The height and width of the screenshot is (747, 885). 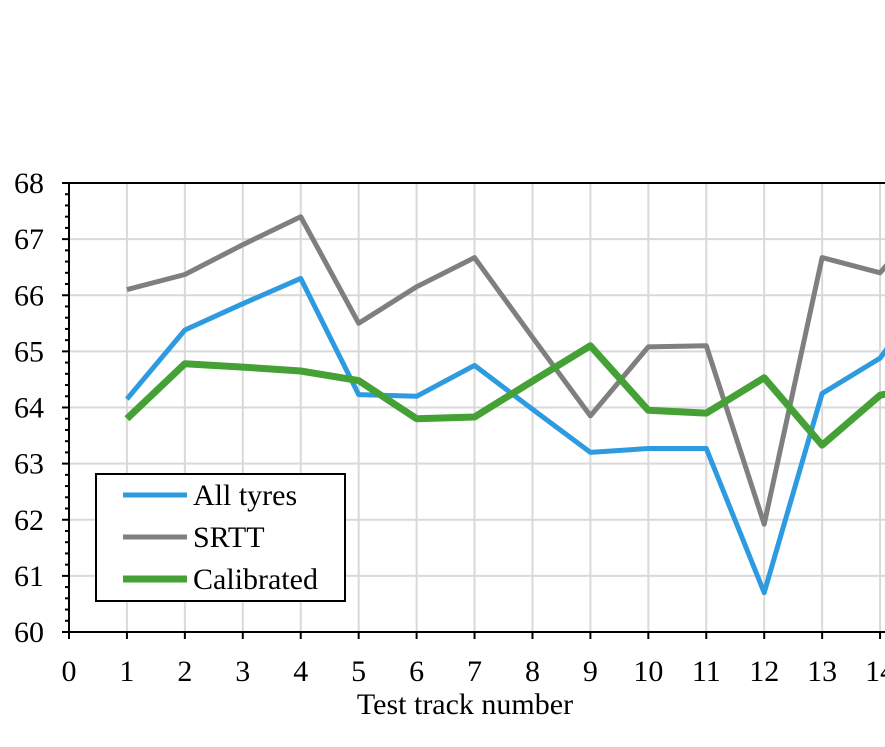 I want to click on x-tick-label: 2, so click(x=184, y=671).